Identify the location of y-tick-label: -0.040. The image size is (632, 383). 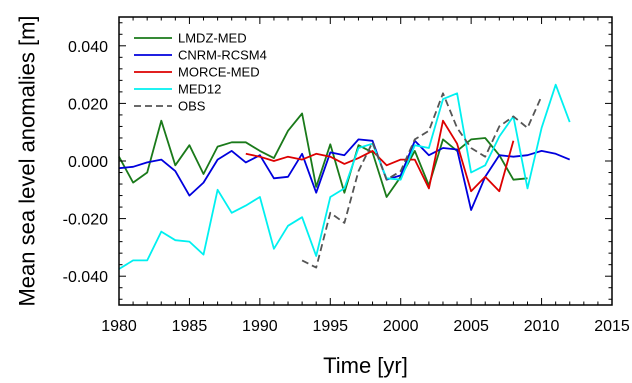
(85, 277).